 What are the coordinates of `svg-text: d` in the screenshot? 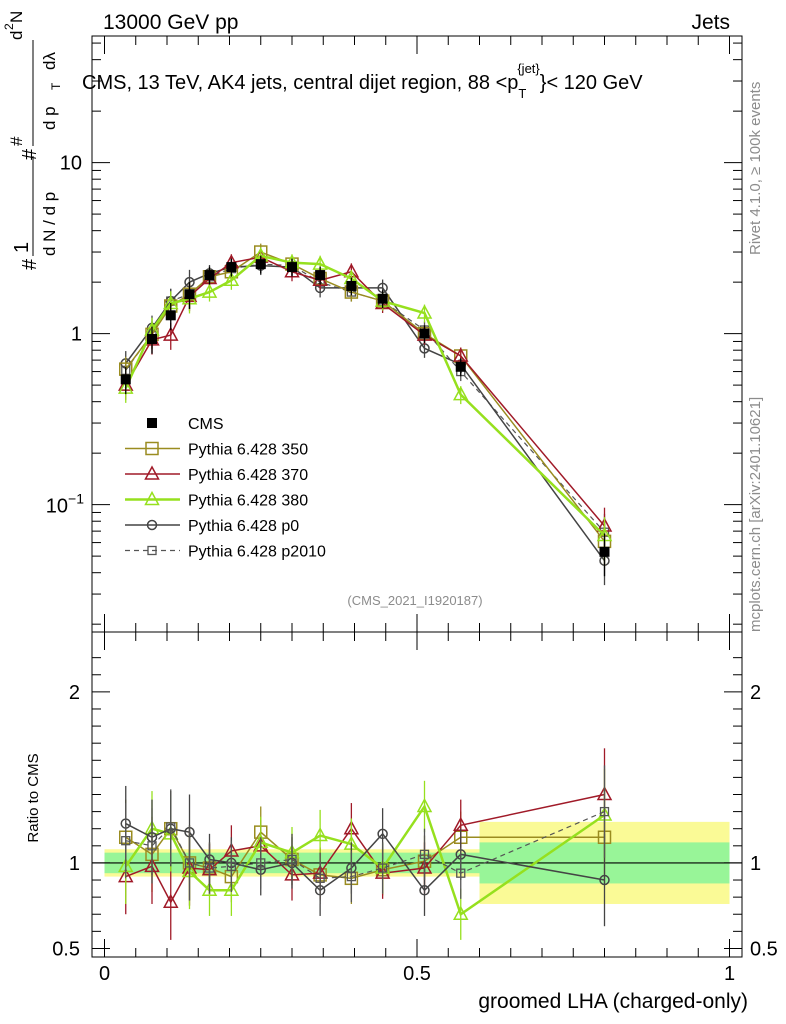 It's located at (16, 35).